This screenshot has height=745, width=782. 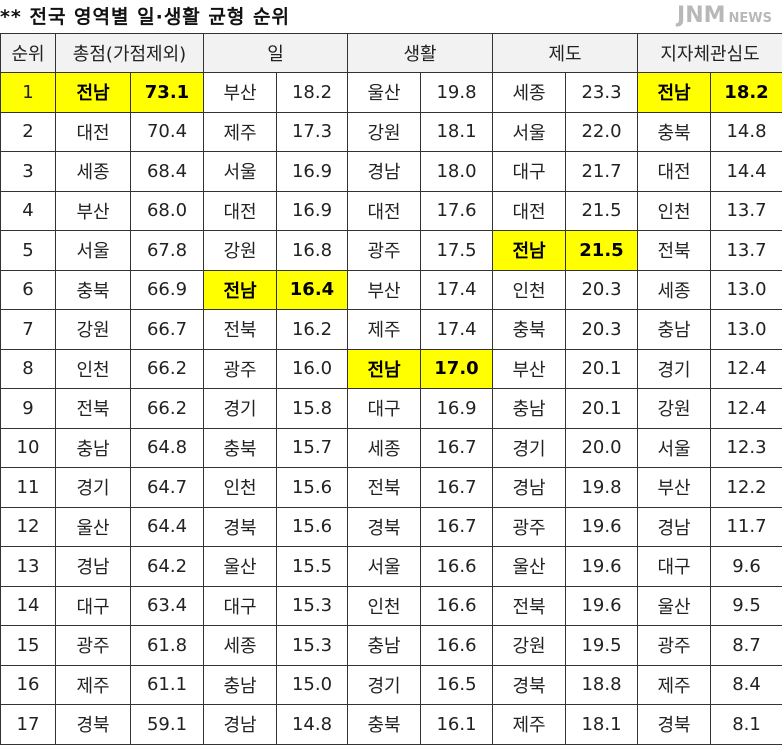 I want to click on system-score-cell: 18.8, so click(x=602, y=685).